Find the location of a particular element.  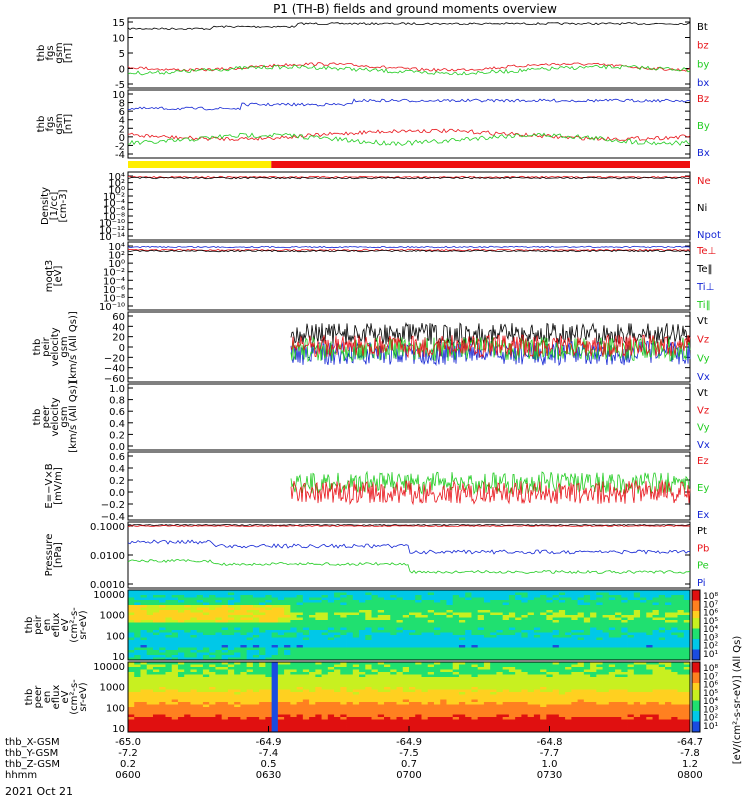

series-Pt is located at coordinates (409, 525).